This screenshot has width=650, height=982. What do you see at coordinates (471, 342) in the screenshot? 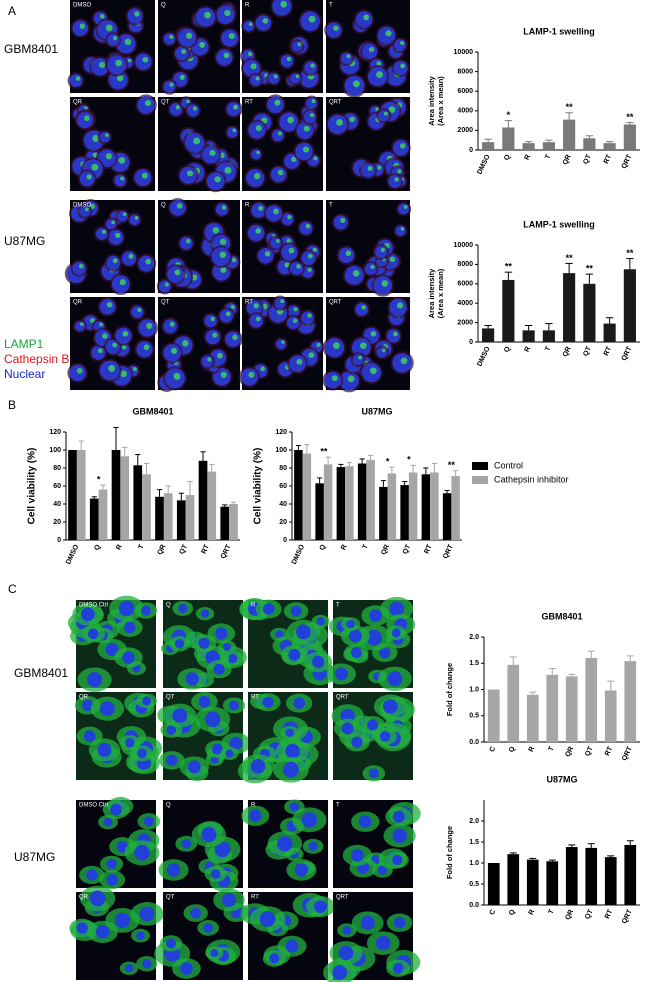
I see `y-tick-label: 0` at bounding box center [471, 342].